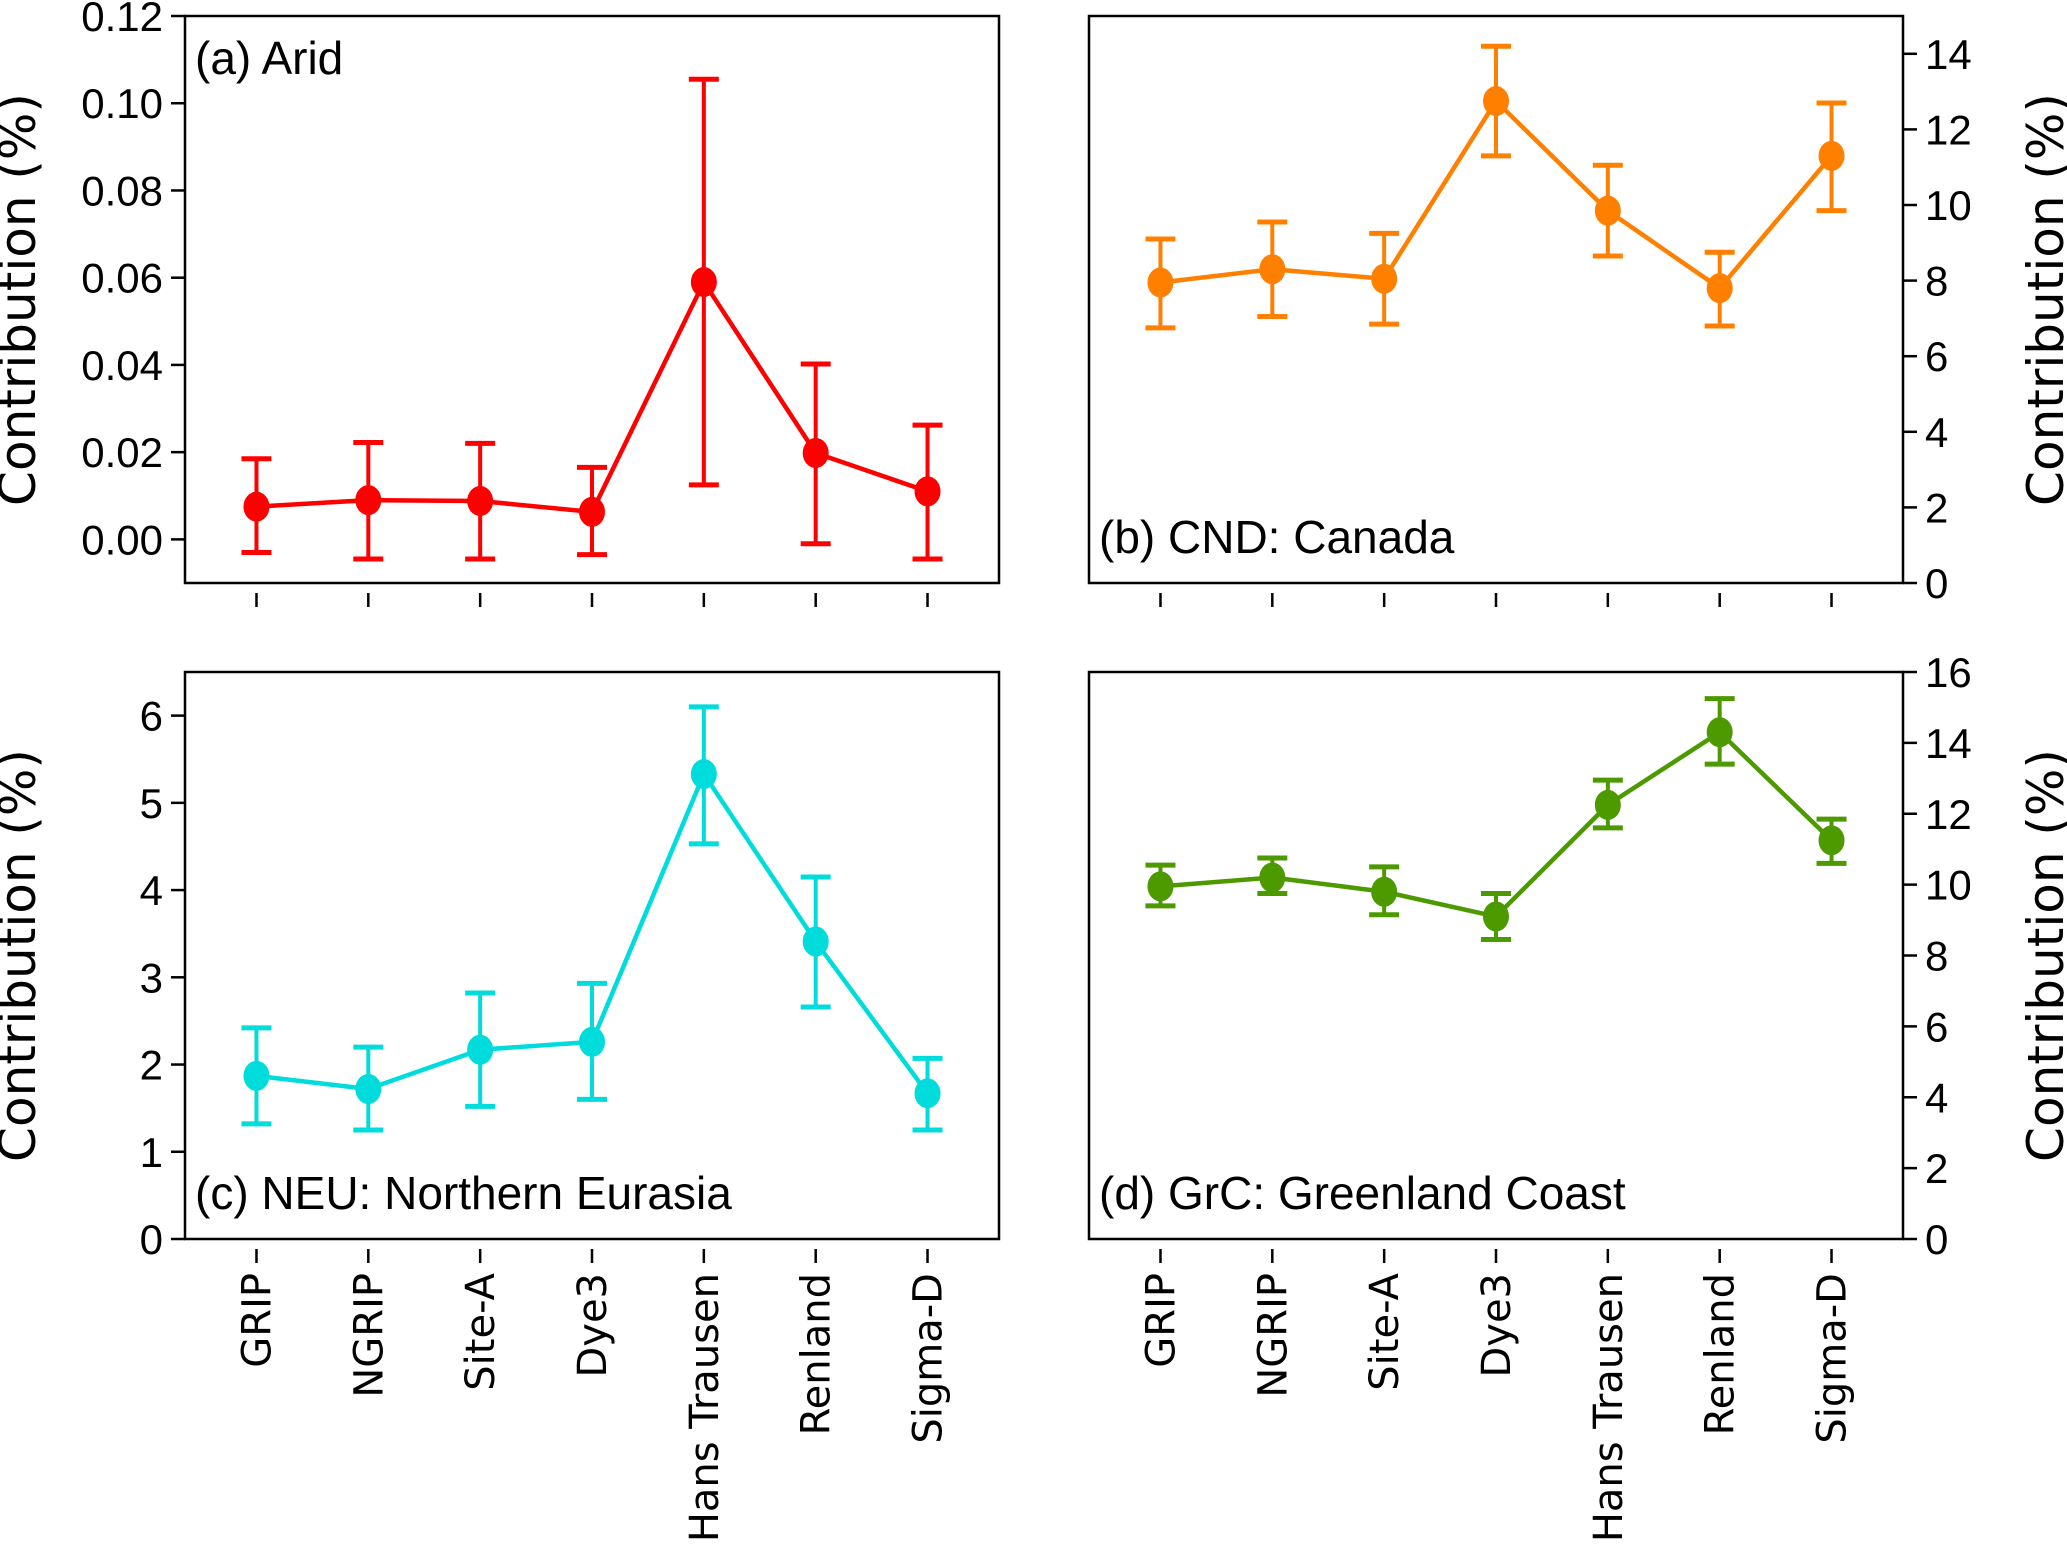  Describe the element at coordinates (1277, 537) in the screenshot. I see `panel-title: (b) CND: Canada` at that location.